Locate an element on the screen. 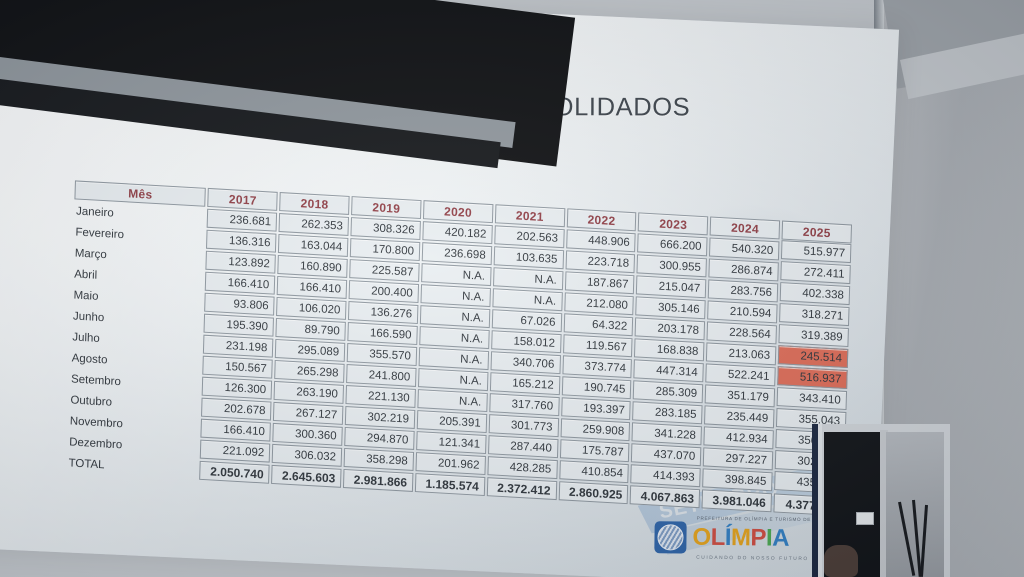  total-2022: 2.860.925 is located at coordinates (593, 493).